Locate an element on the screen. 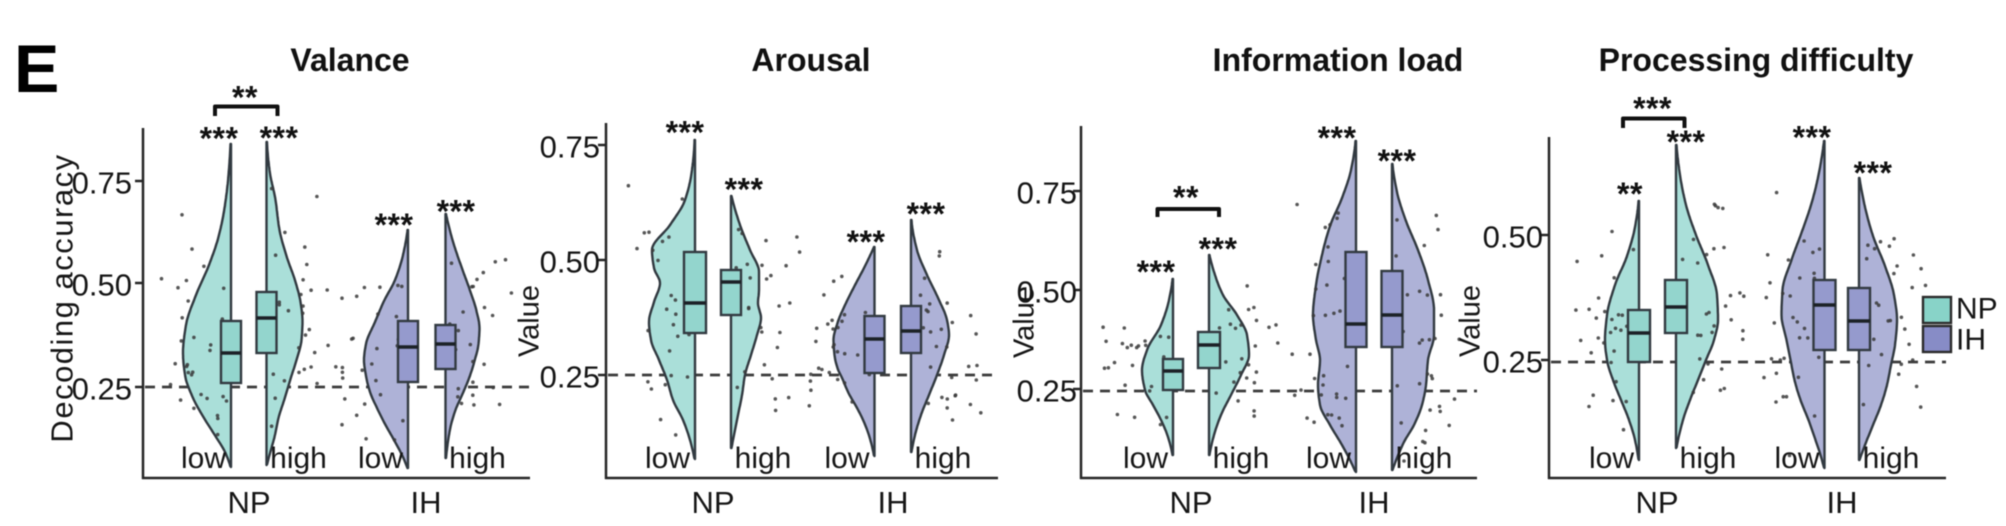  svg-text: Information load is located at coordinates (1338, 60).